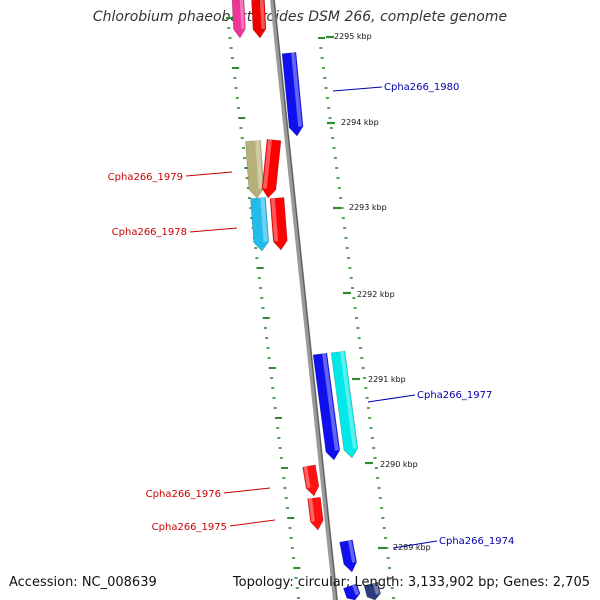  What do you see at coordinates (421, 87) in the screenshot?
I see `gene-label: Cpha266_1980` at bounding box center [421, 87].